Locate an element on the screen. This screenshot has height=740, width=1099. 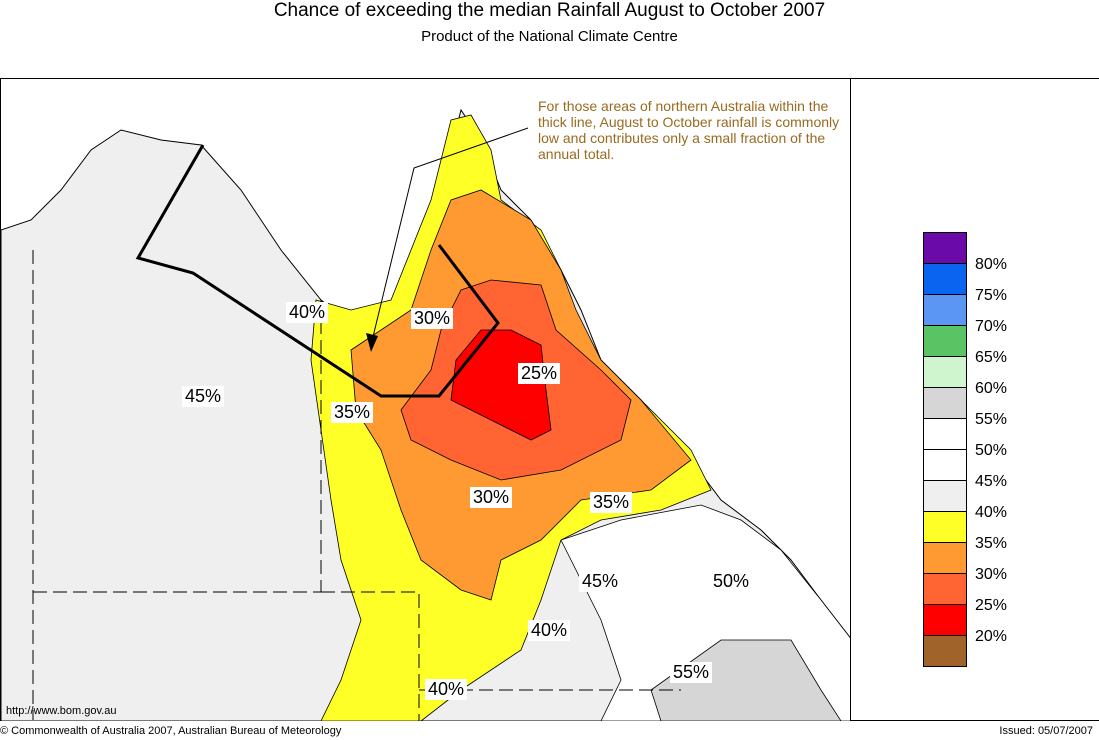
issued-date: Issued: 05/07/2007 is located at coordinates (1046, 731).